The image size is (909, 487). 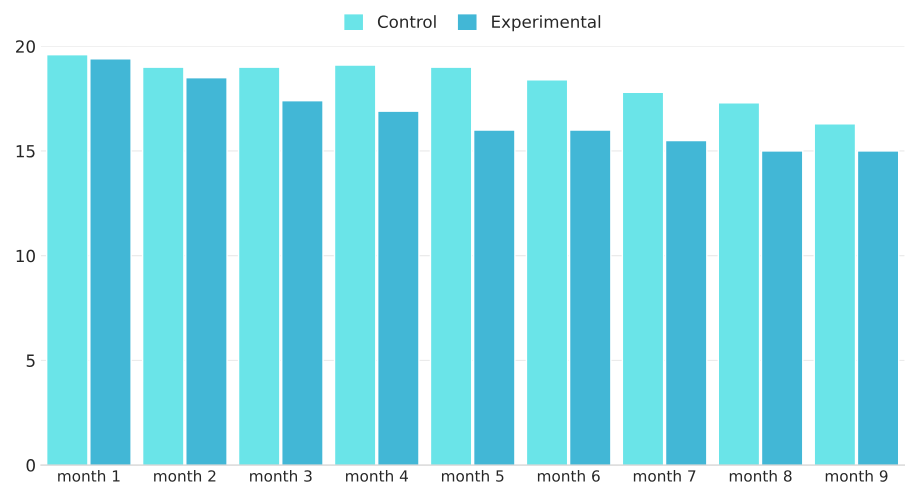 I want to click on legend-label: Control, so click(x=407, y=21).